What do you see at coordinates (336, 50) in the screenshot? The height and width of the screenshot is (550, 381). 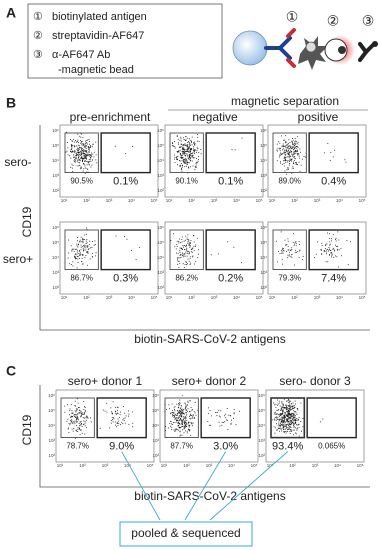 I see `streptavidin` at bounding box center [336, 50].